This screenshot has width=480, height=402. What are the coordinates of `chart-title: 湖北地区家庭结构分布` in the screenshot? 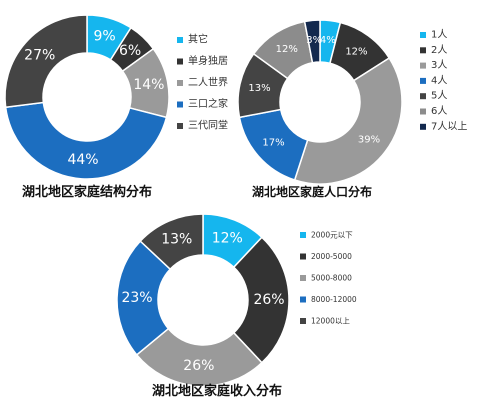 It's located at (87, 192).